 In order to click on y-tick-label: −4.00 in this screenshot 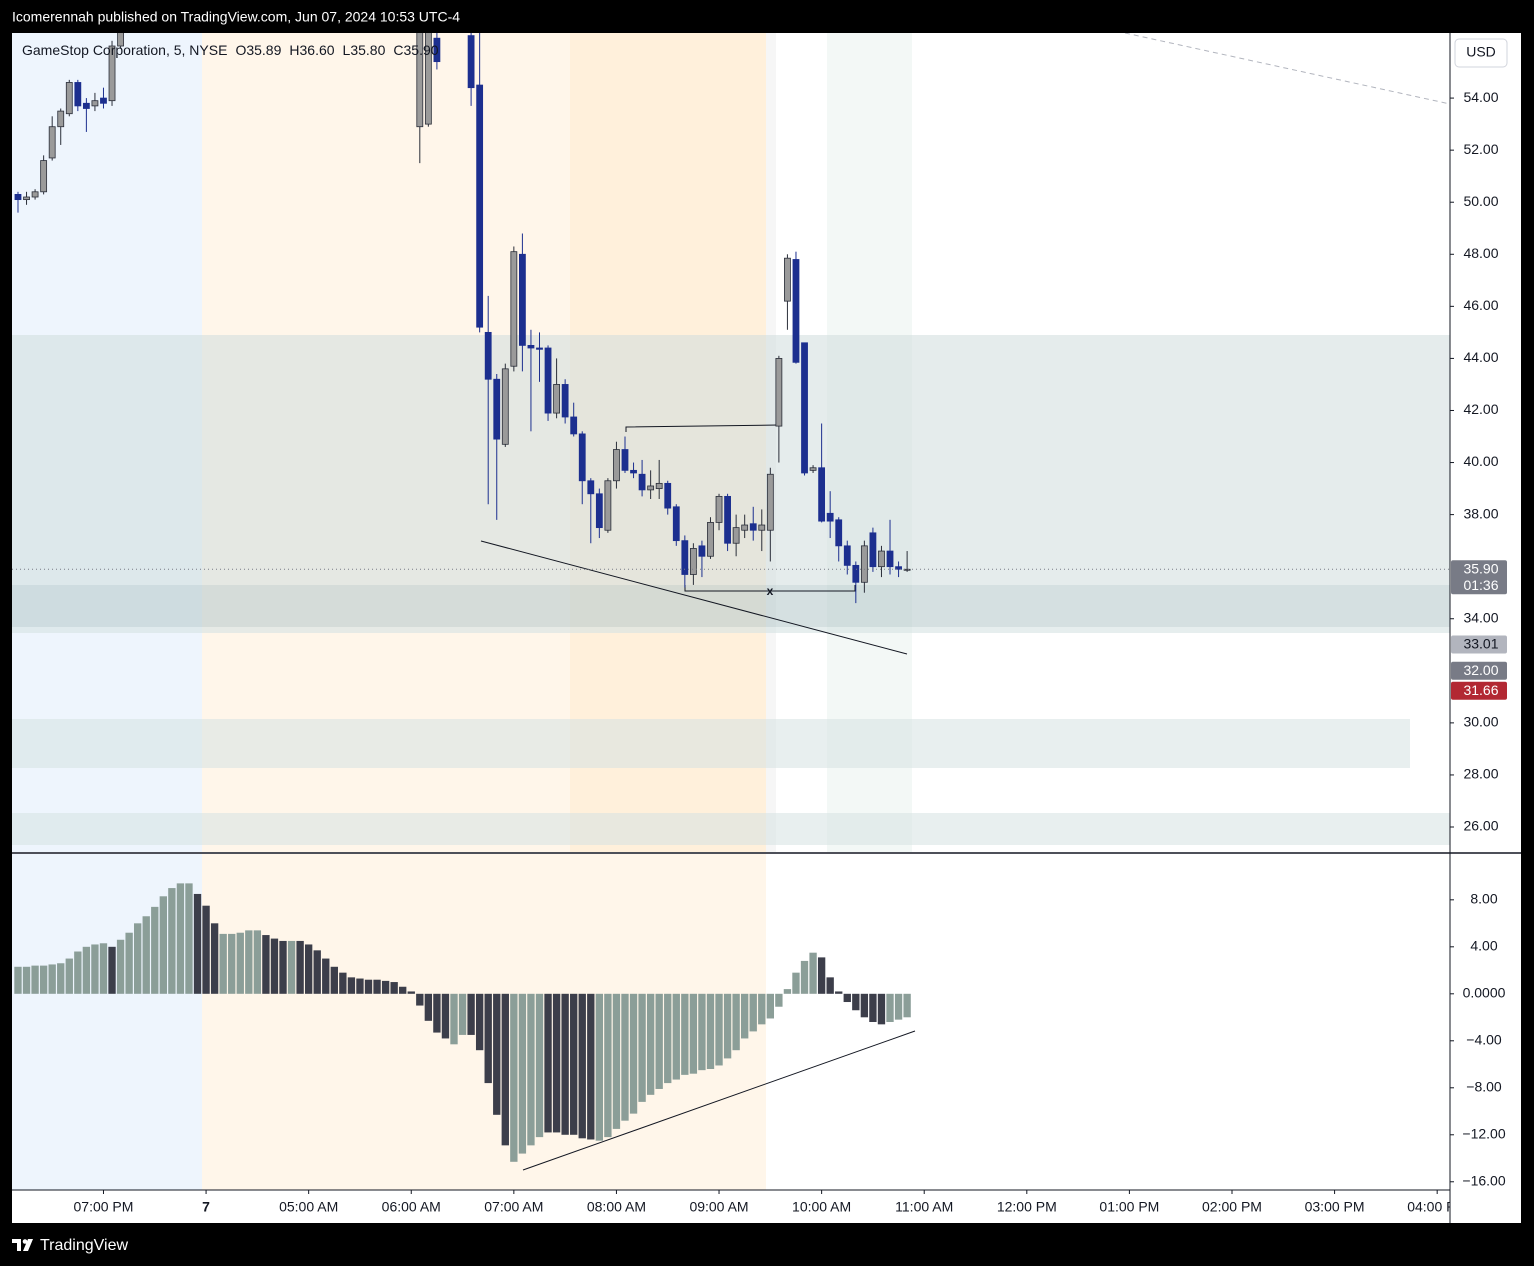, I will do `click(1484, 1040)`.